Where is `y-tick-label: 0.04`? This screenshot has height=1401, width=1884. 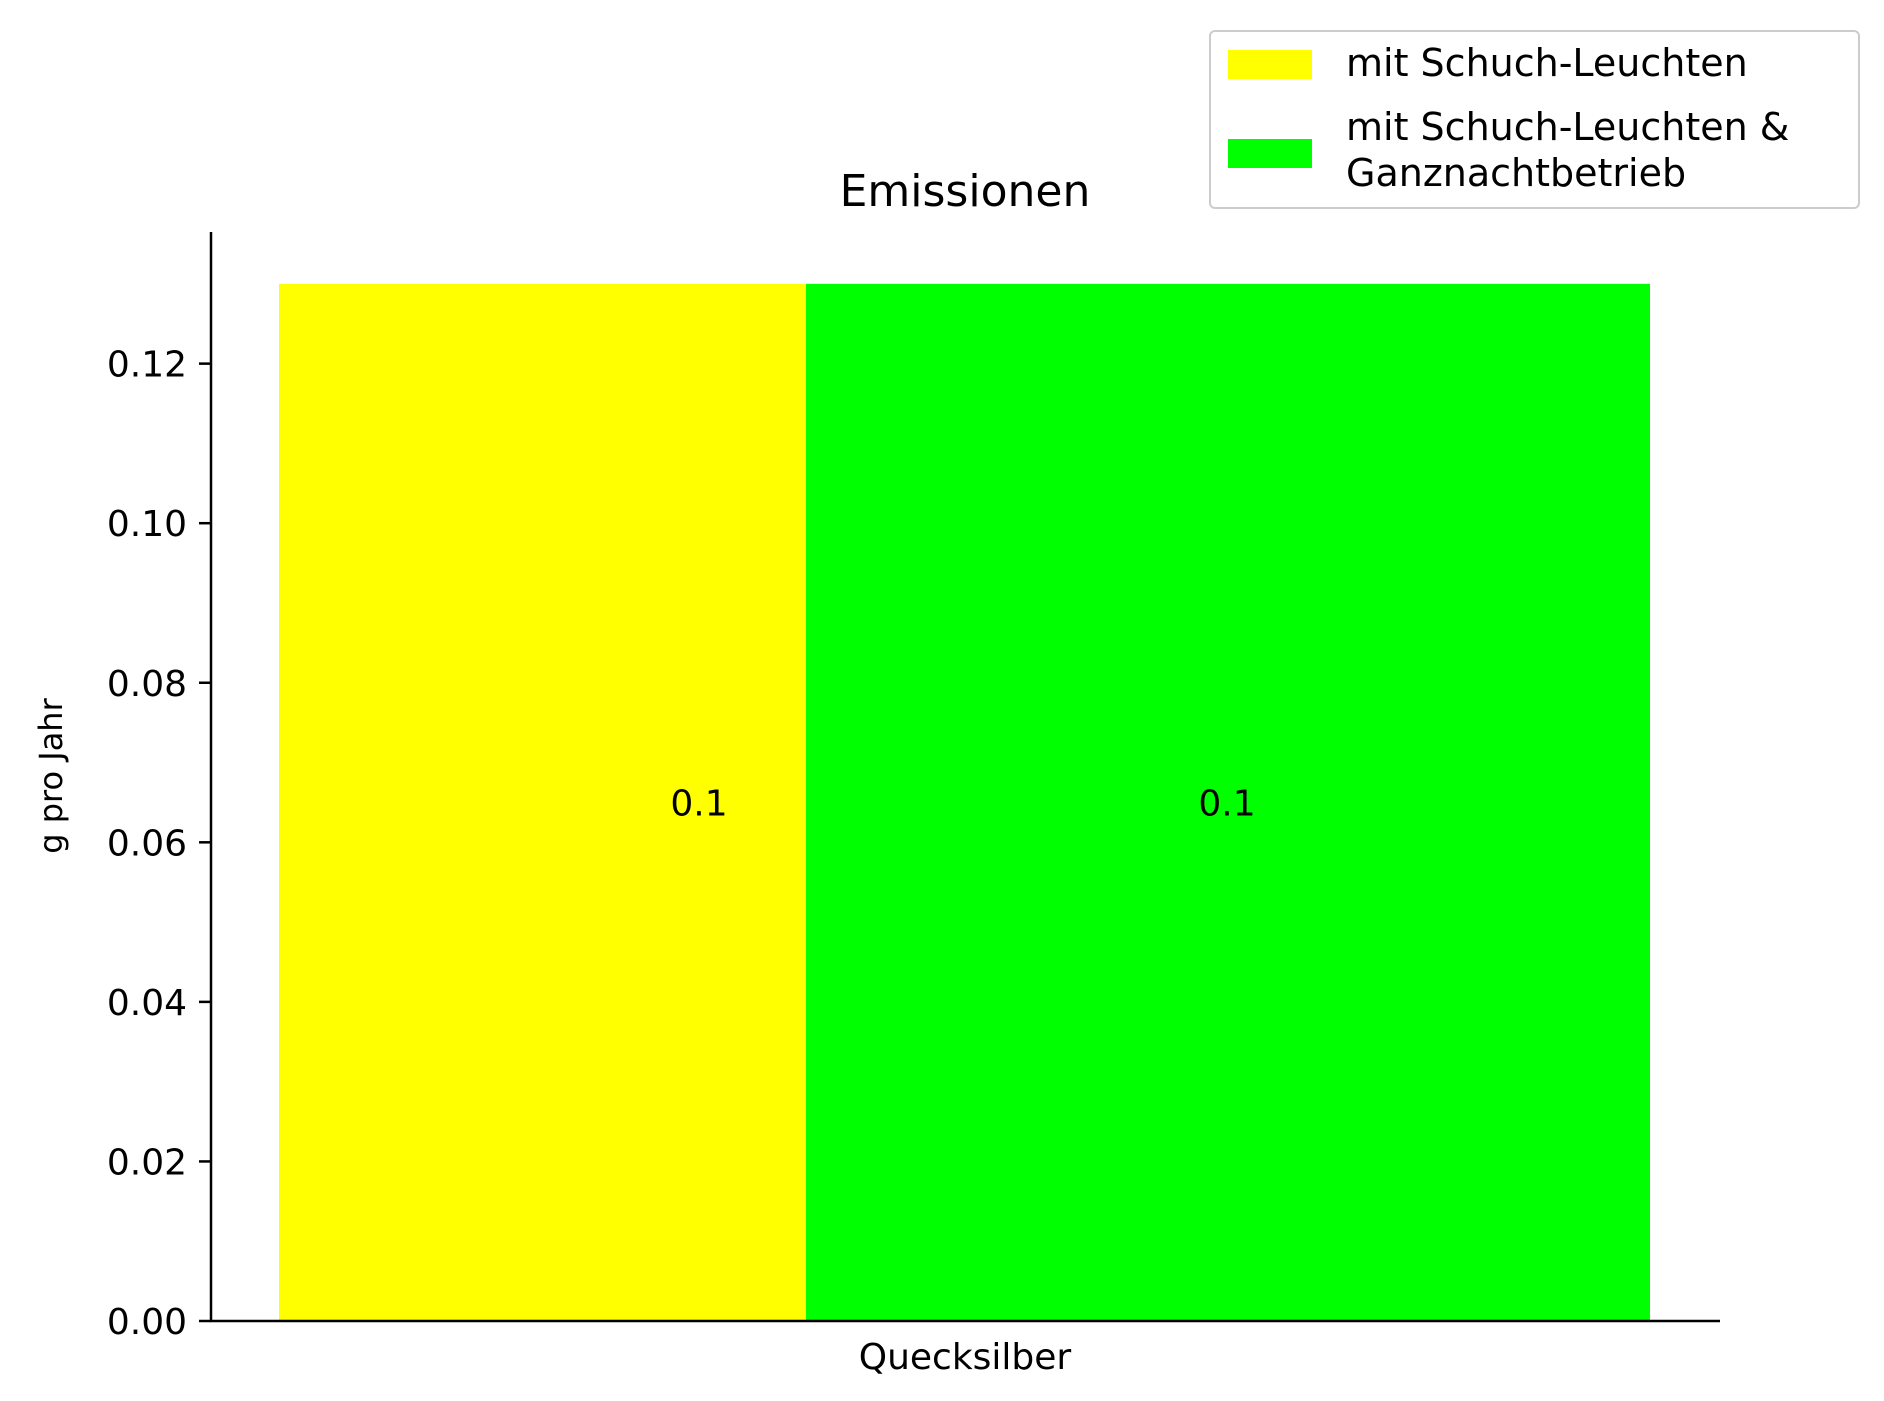 y-tick-label: 0.04 is located at coordinates (147, 1003).